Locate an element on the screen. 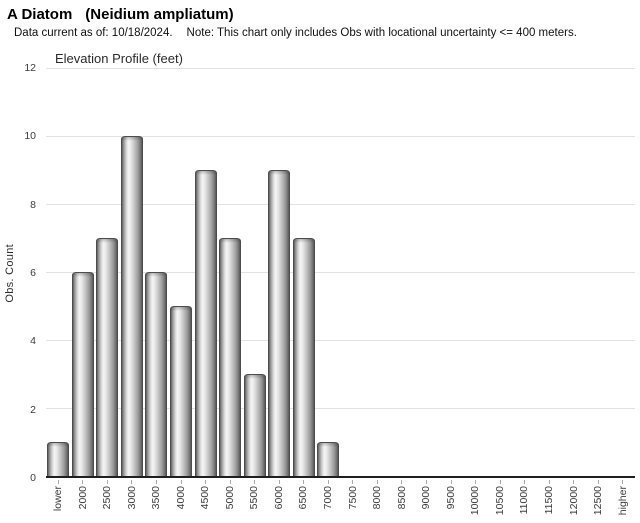 The image size is (640, 523). x-tick-label-5500: 5500 is located at coordinates (254, 498).